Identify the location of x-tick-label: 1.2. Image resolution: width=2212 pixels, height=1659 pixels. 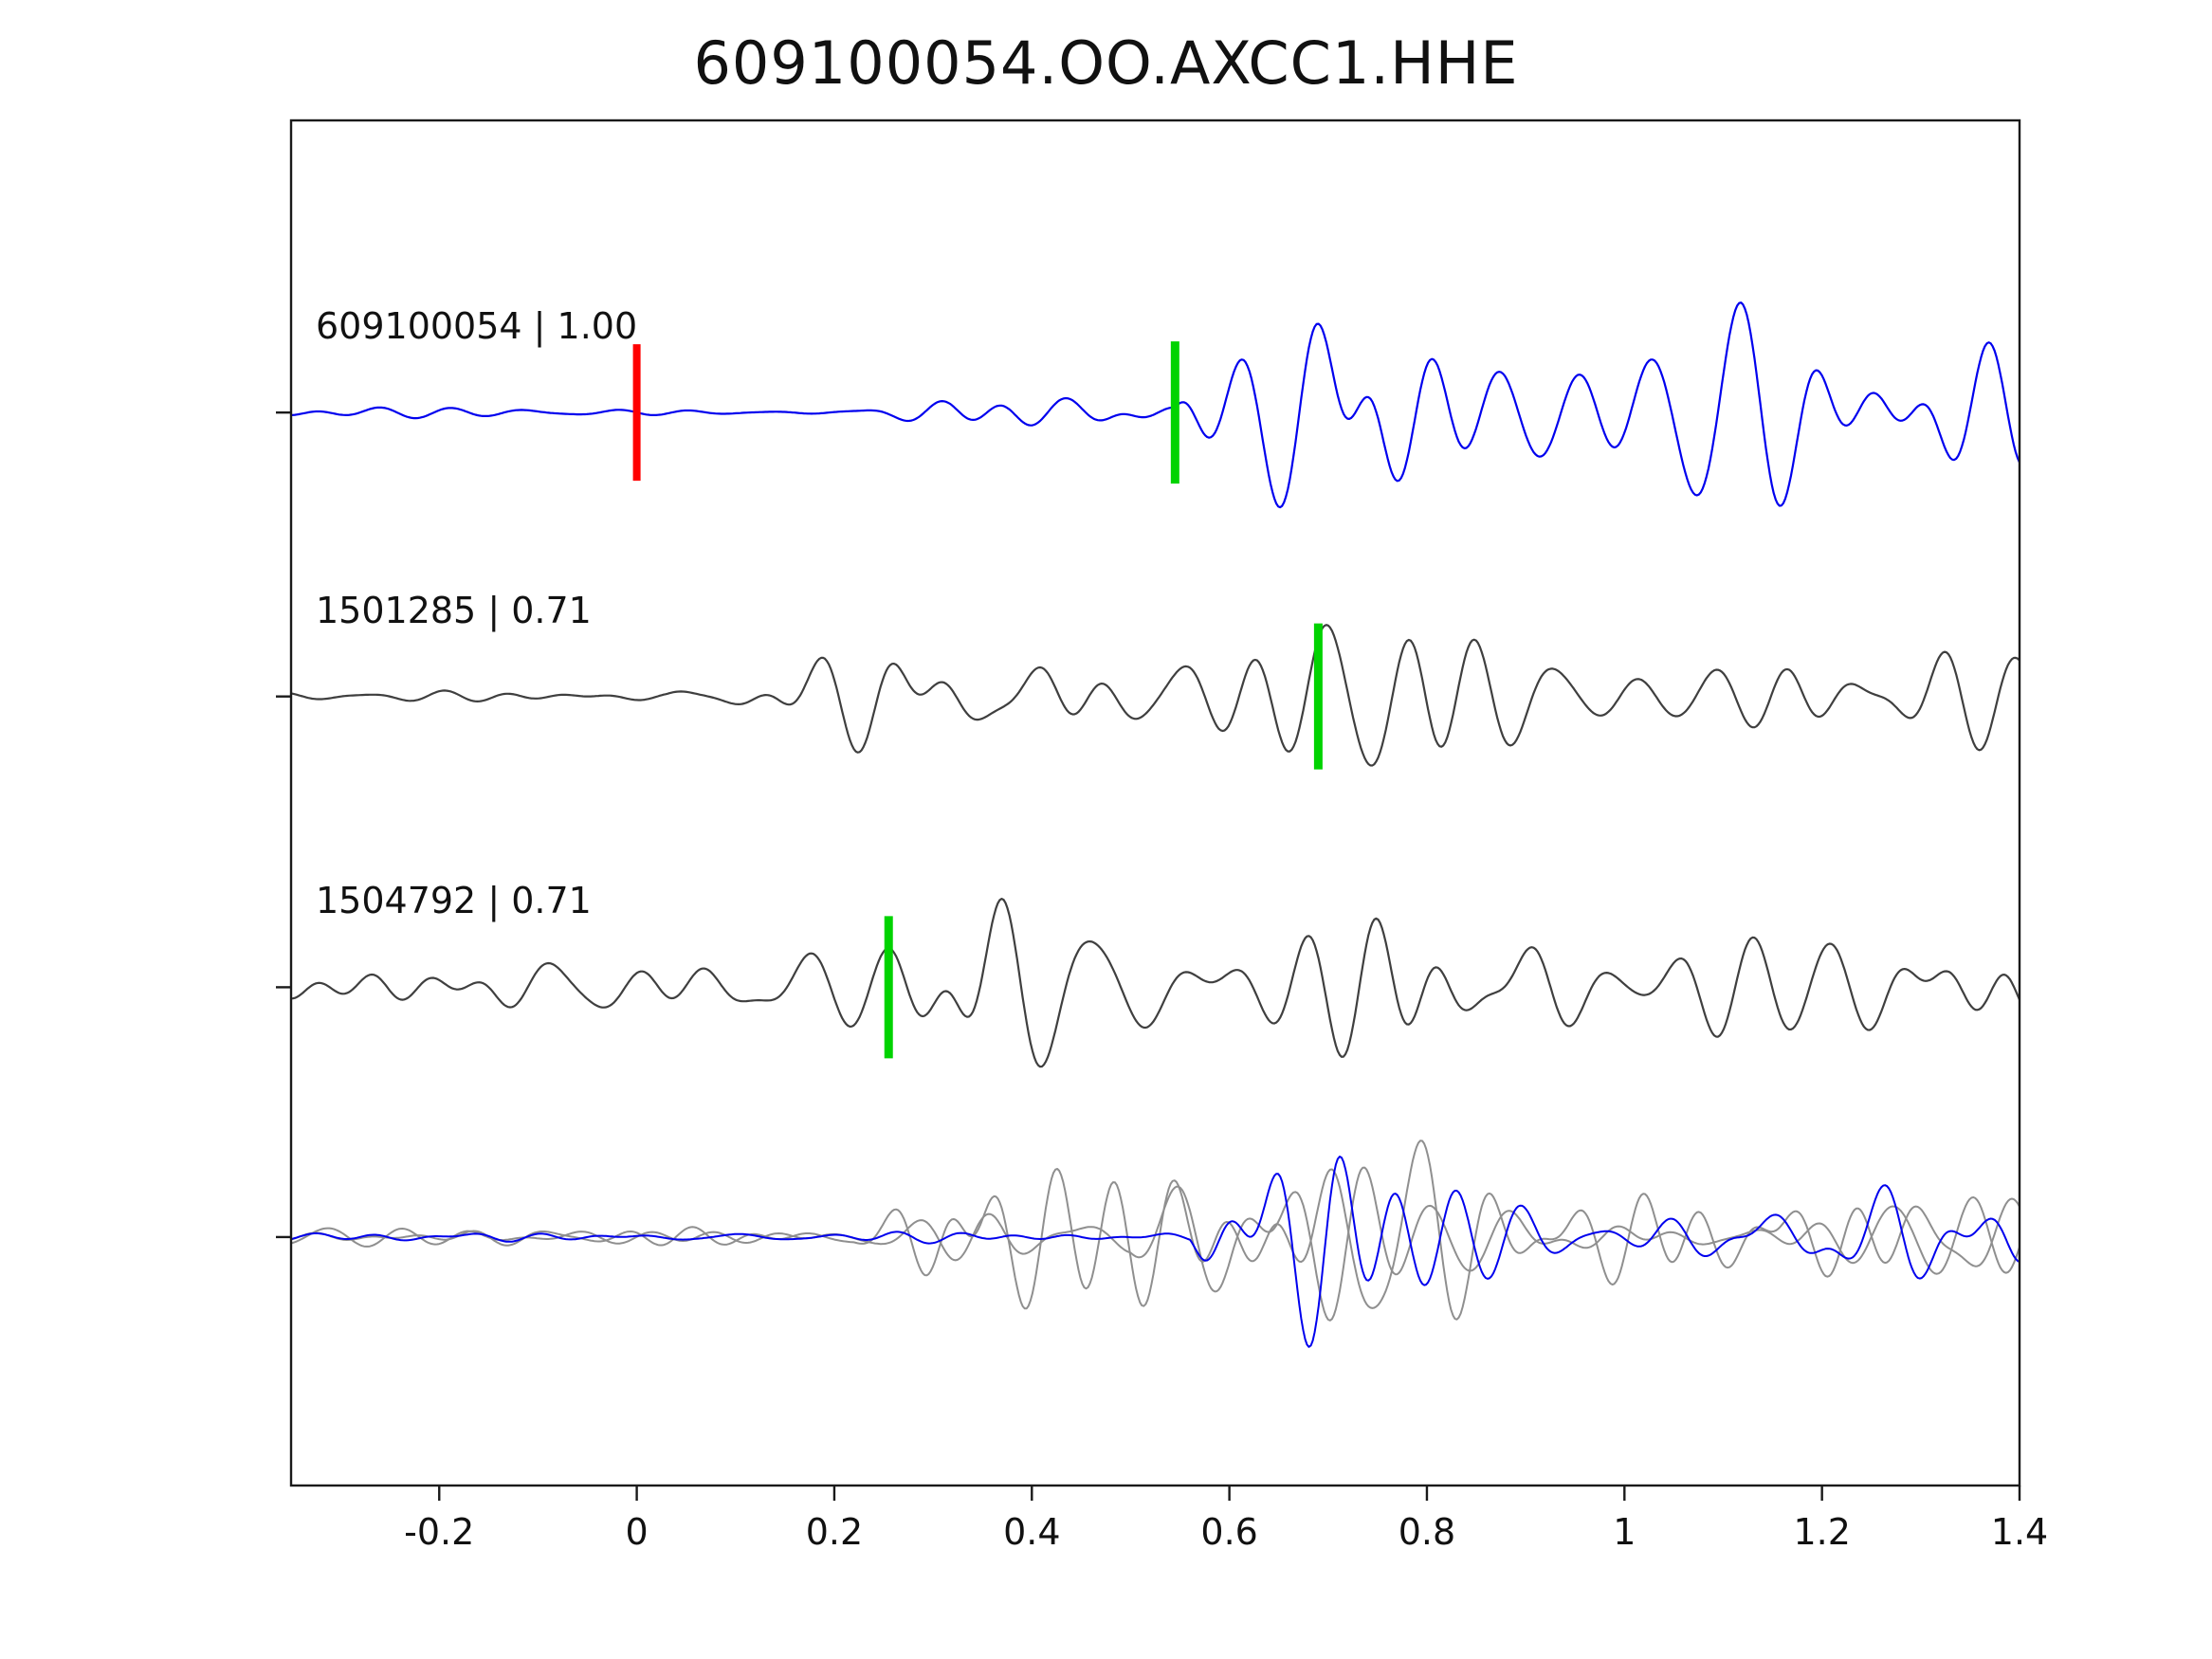
(1822, 1532).